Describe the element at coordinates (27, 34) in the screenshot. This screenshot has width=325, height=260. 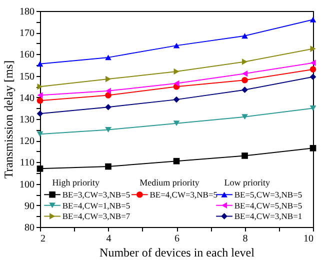
I see `y-tick-label: 170` at that location.